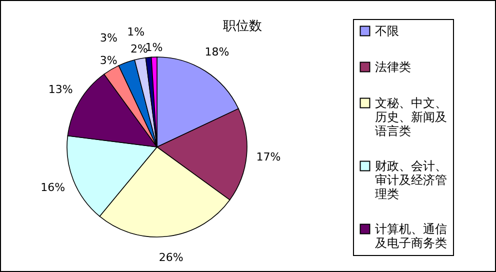  What do you see at coordinates (136, 31) in the screenshot?
I see `data-label: 1%` at bounding box center [136, 31].